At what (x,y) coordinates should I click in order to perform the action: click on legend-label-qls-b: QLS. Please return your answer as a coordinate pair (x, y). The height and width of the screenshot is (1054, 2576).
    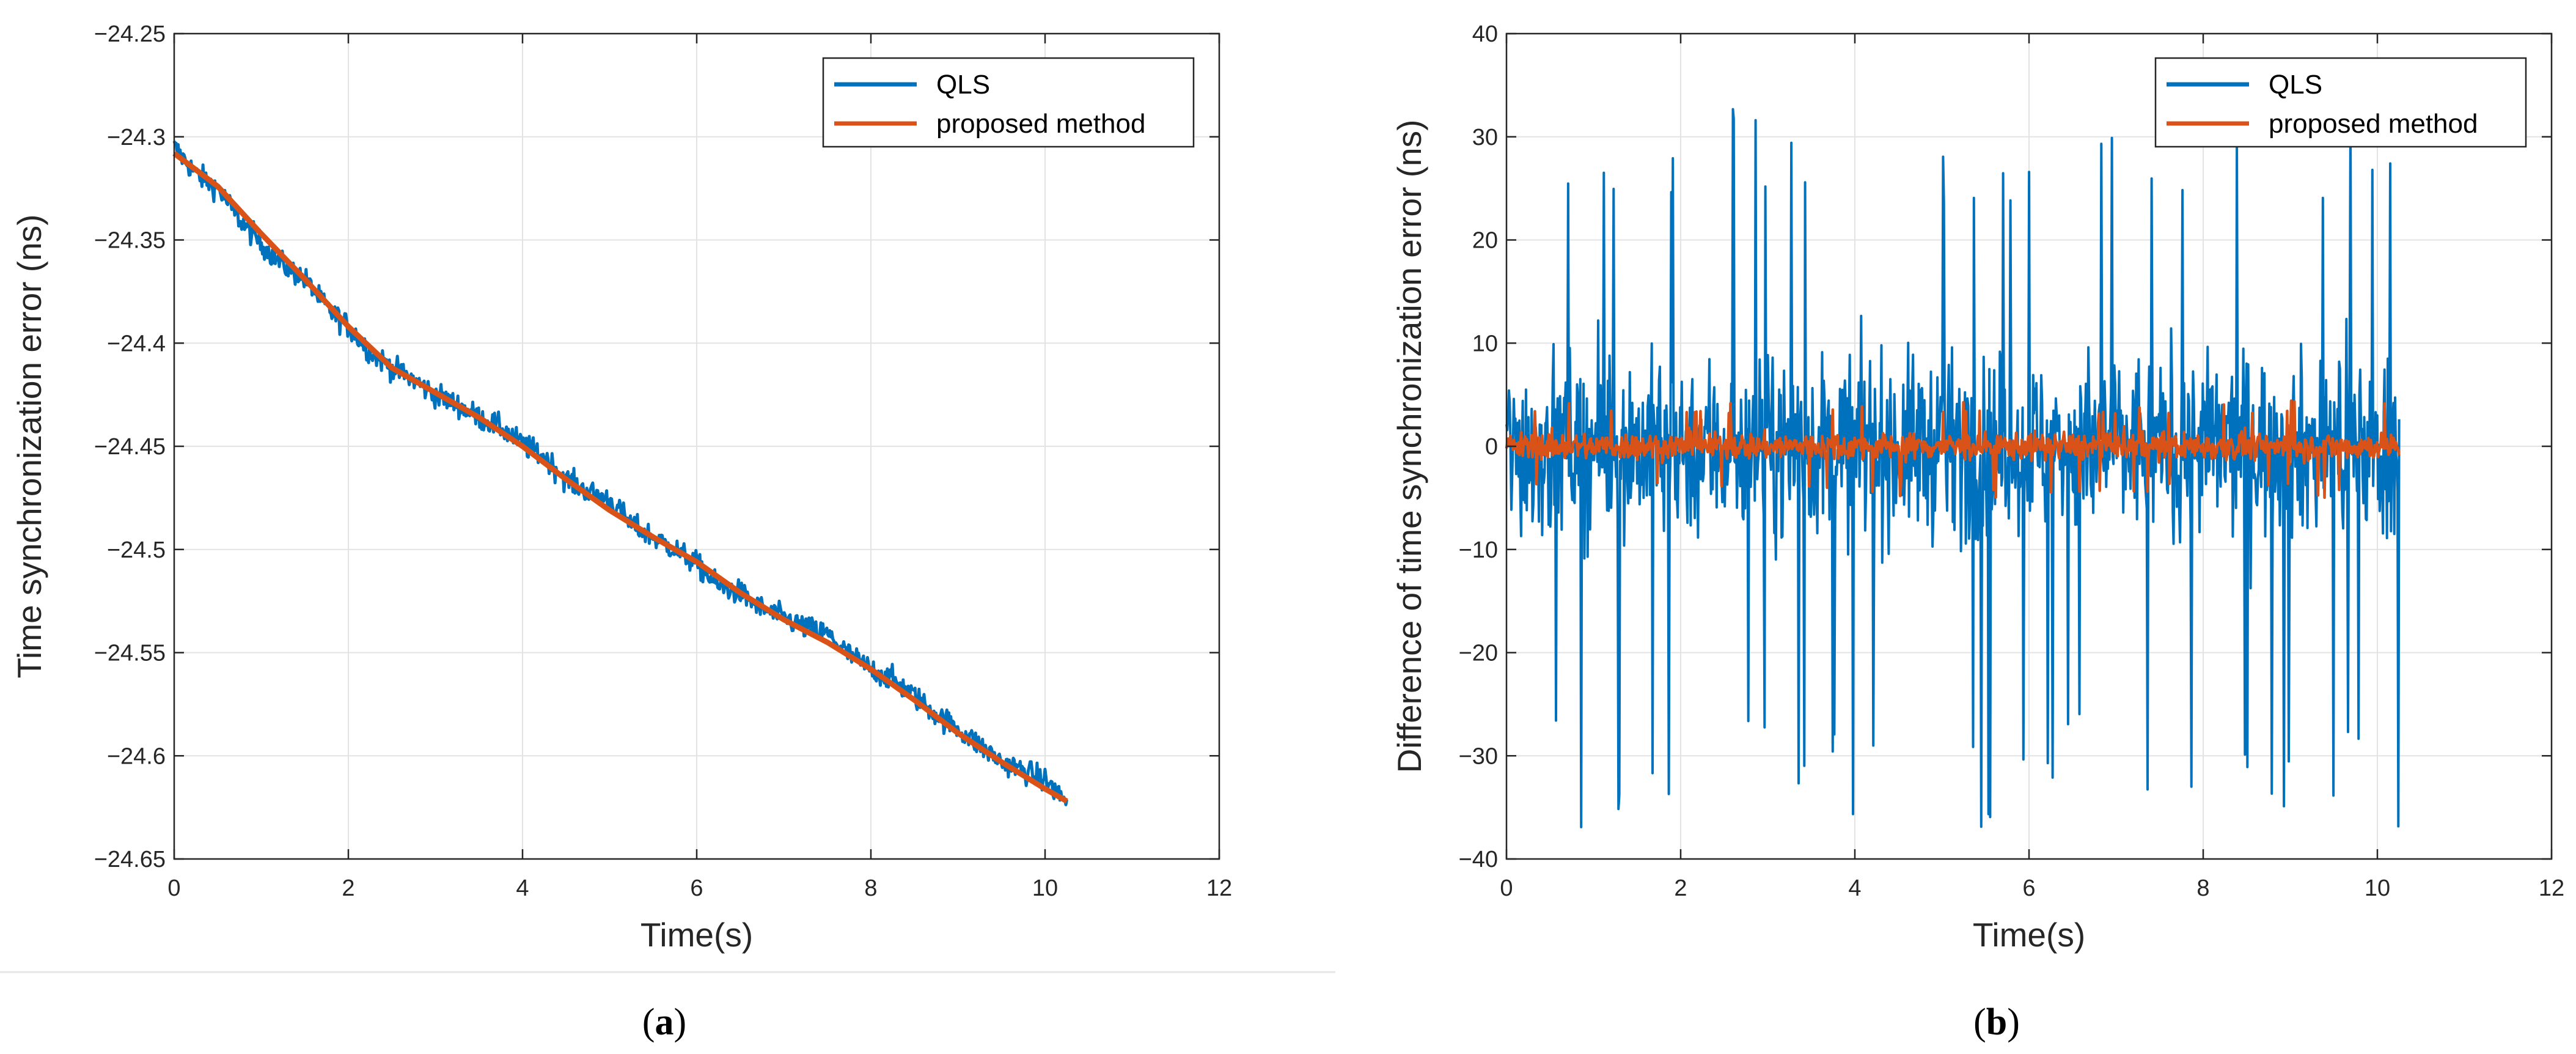
    Looking at the image, I should click on (2295, 85).